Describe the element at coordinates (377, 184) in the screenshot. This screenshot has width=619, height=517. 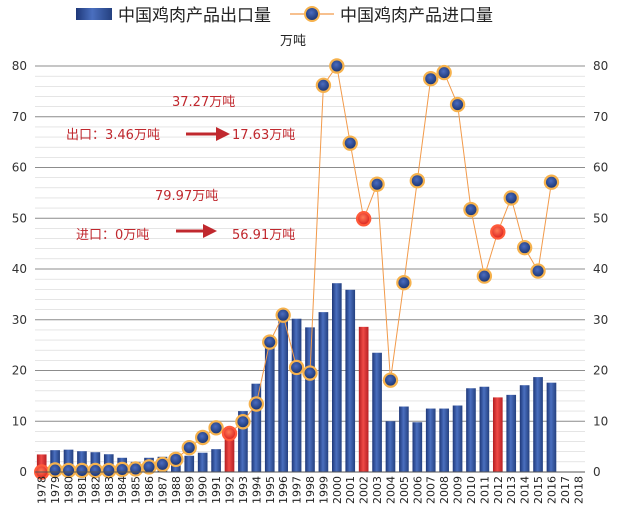
I see `import-point-2003` at that location.